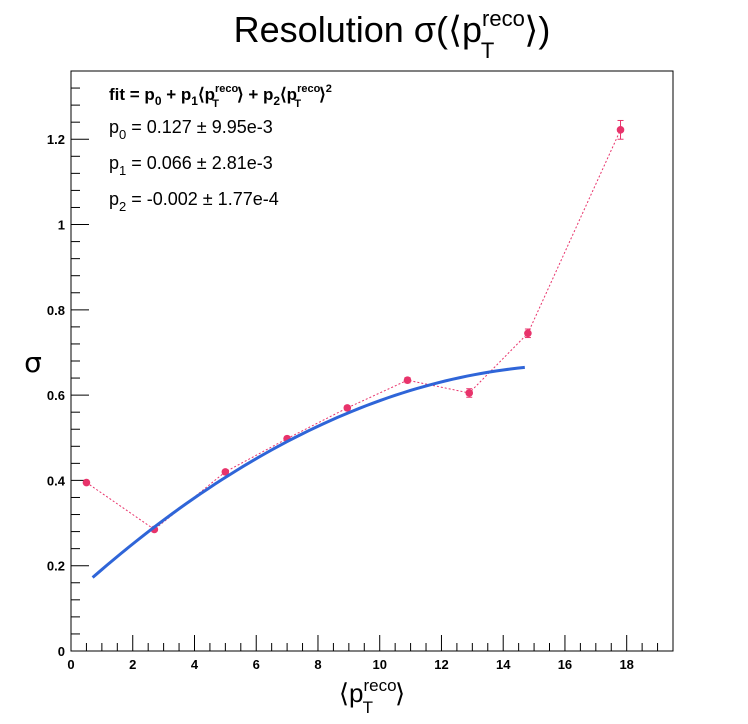  What do you see at coordinates (56, 480) in the screenshot?
I see `y-tick-label: 0.4` at bounding box center [56, 480].